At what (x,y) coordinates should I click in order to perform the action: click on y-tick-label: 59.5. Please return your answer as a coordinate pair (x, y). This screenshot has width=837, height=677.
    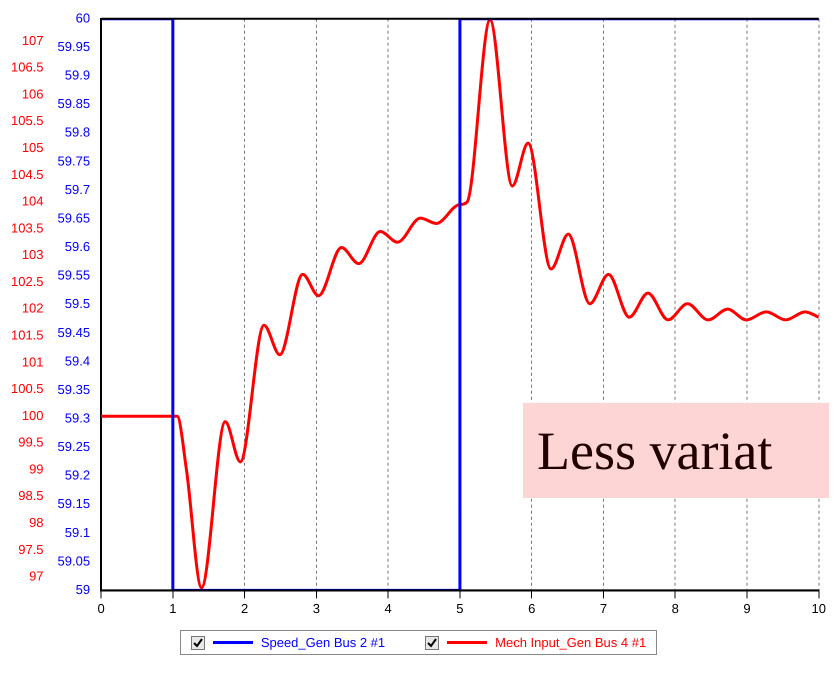
    Looking at the image, I should click on (77, 304).